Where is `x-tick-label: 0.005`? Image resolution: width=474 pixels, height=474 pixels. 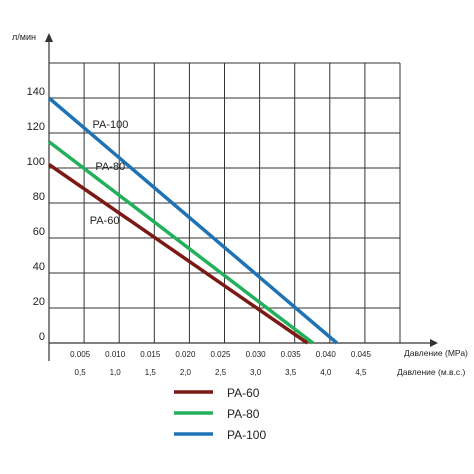
x-tick-label: 0.005 is located at coordinates (80, 354).